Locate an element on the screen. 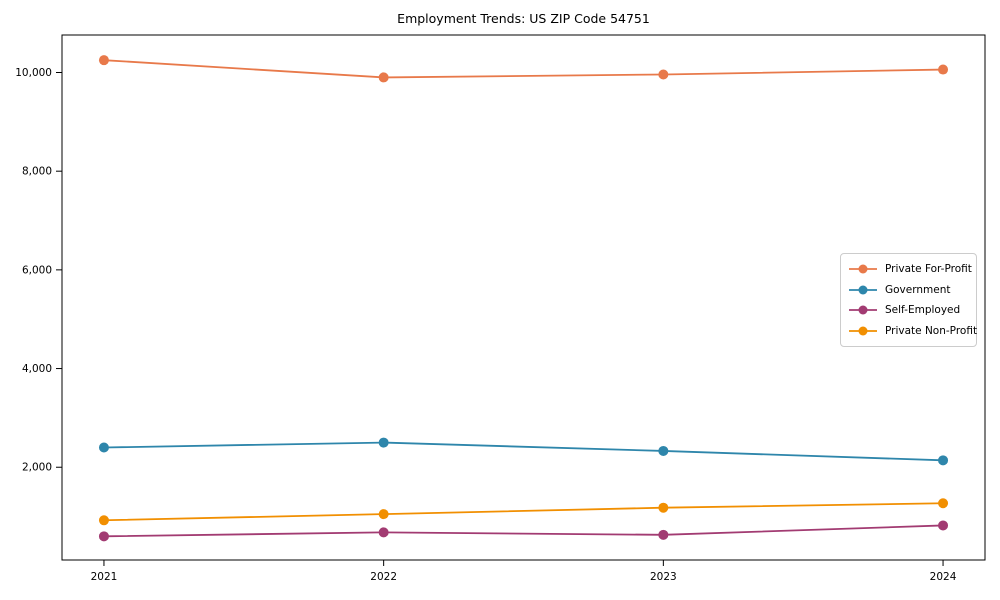  legend-item-government: Government is located at coordinates (908, 290).